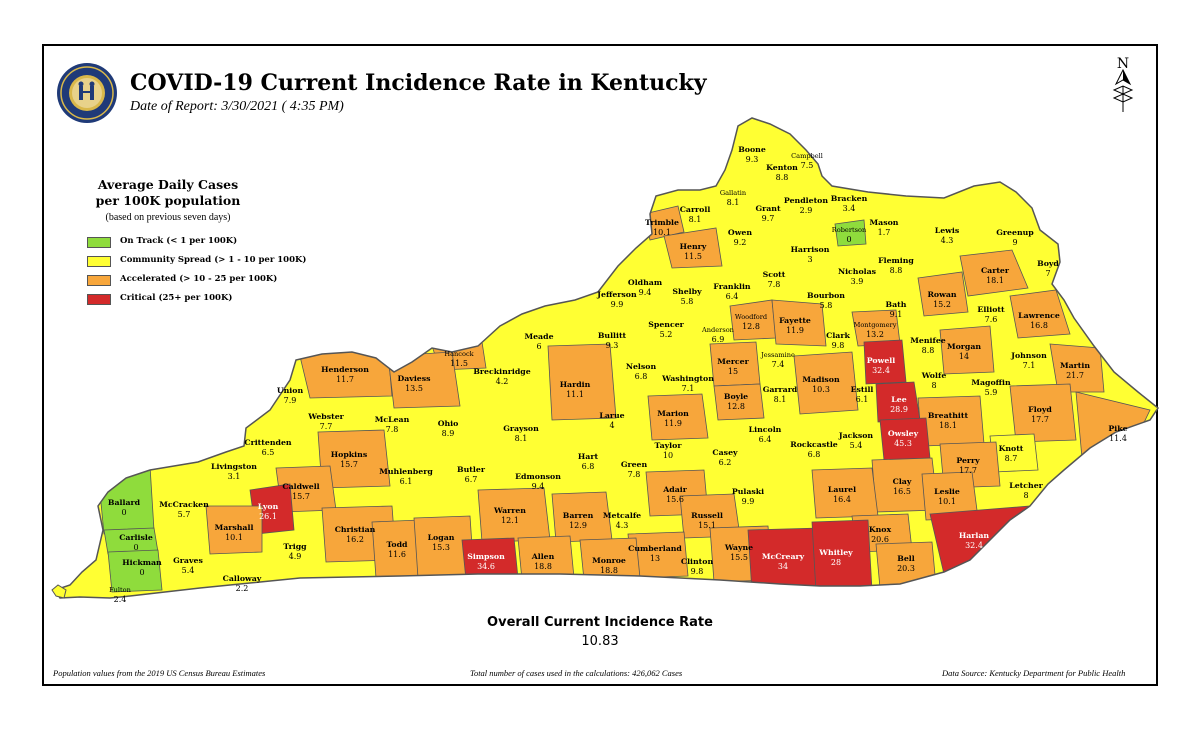  I want to click on county-value-laurel: 16.4, so click(842, 499).